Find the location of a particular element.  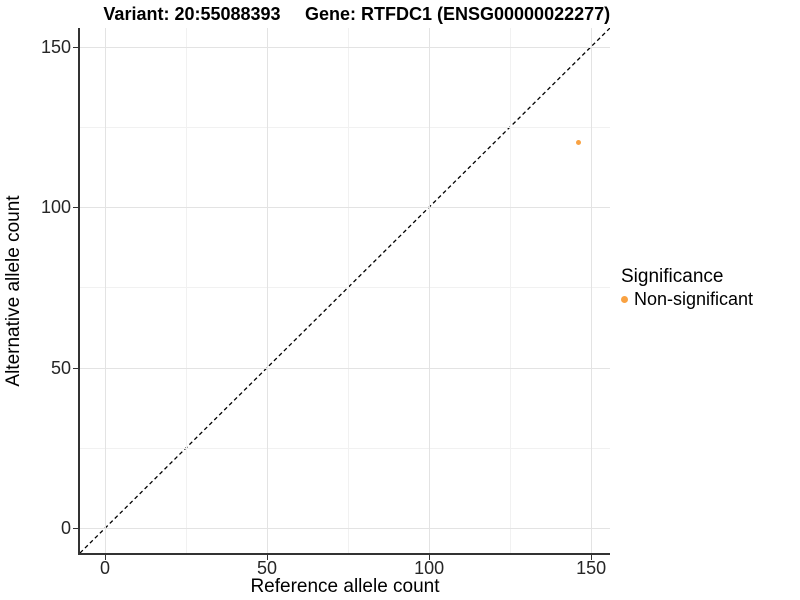

legend-item: Non-significant is located at coordinates (687, 299).